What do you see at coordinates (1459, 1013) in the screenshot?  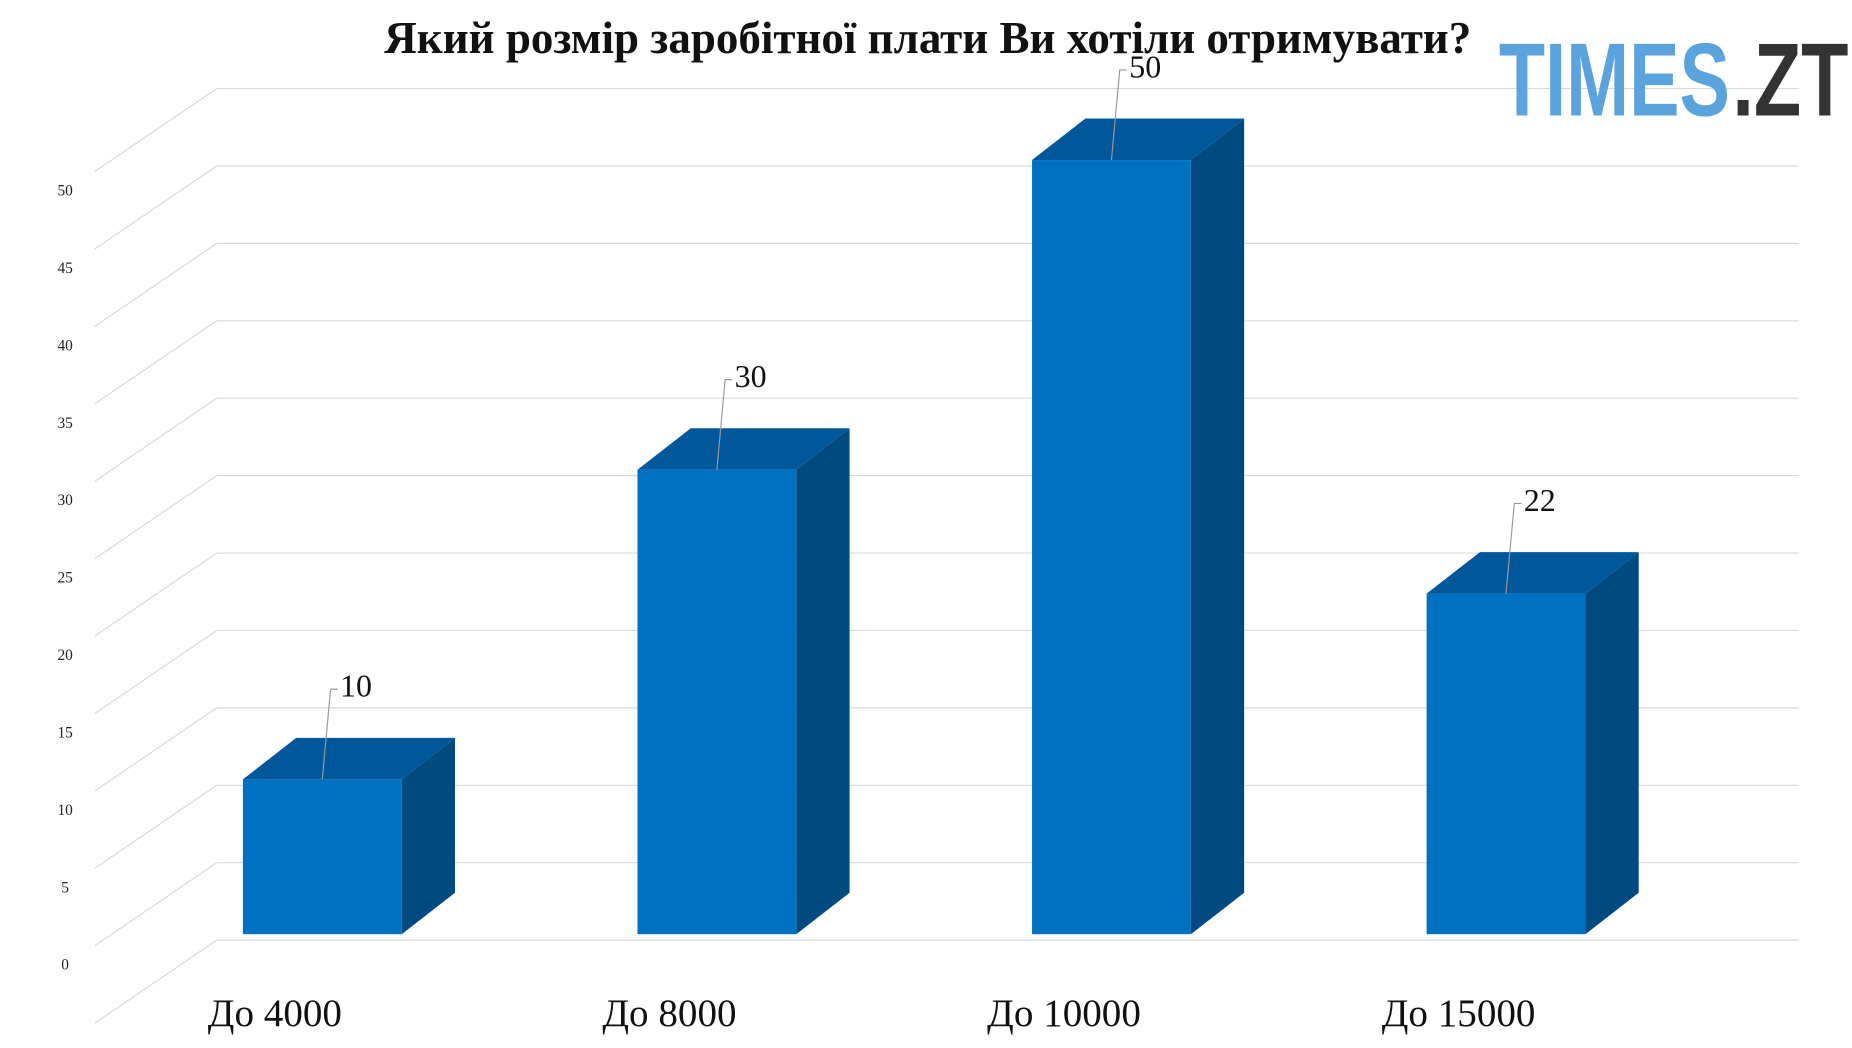 I see `x-tick-label: До 15000` at bounding box center [1459, 1013].